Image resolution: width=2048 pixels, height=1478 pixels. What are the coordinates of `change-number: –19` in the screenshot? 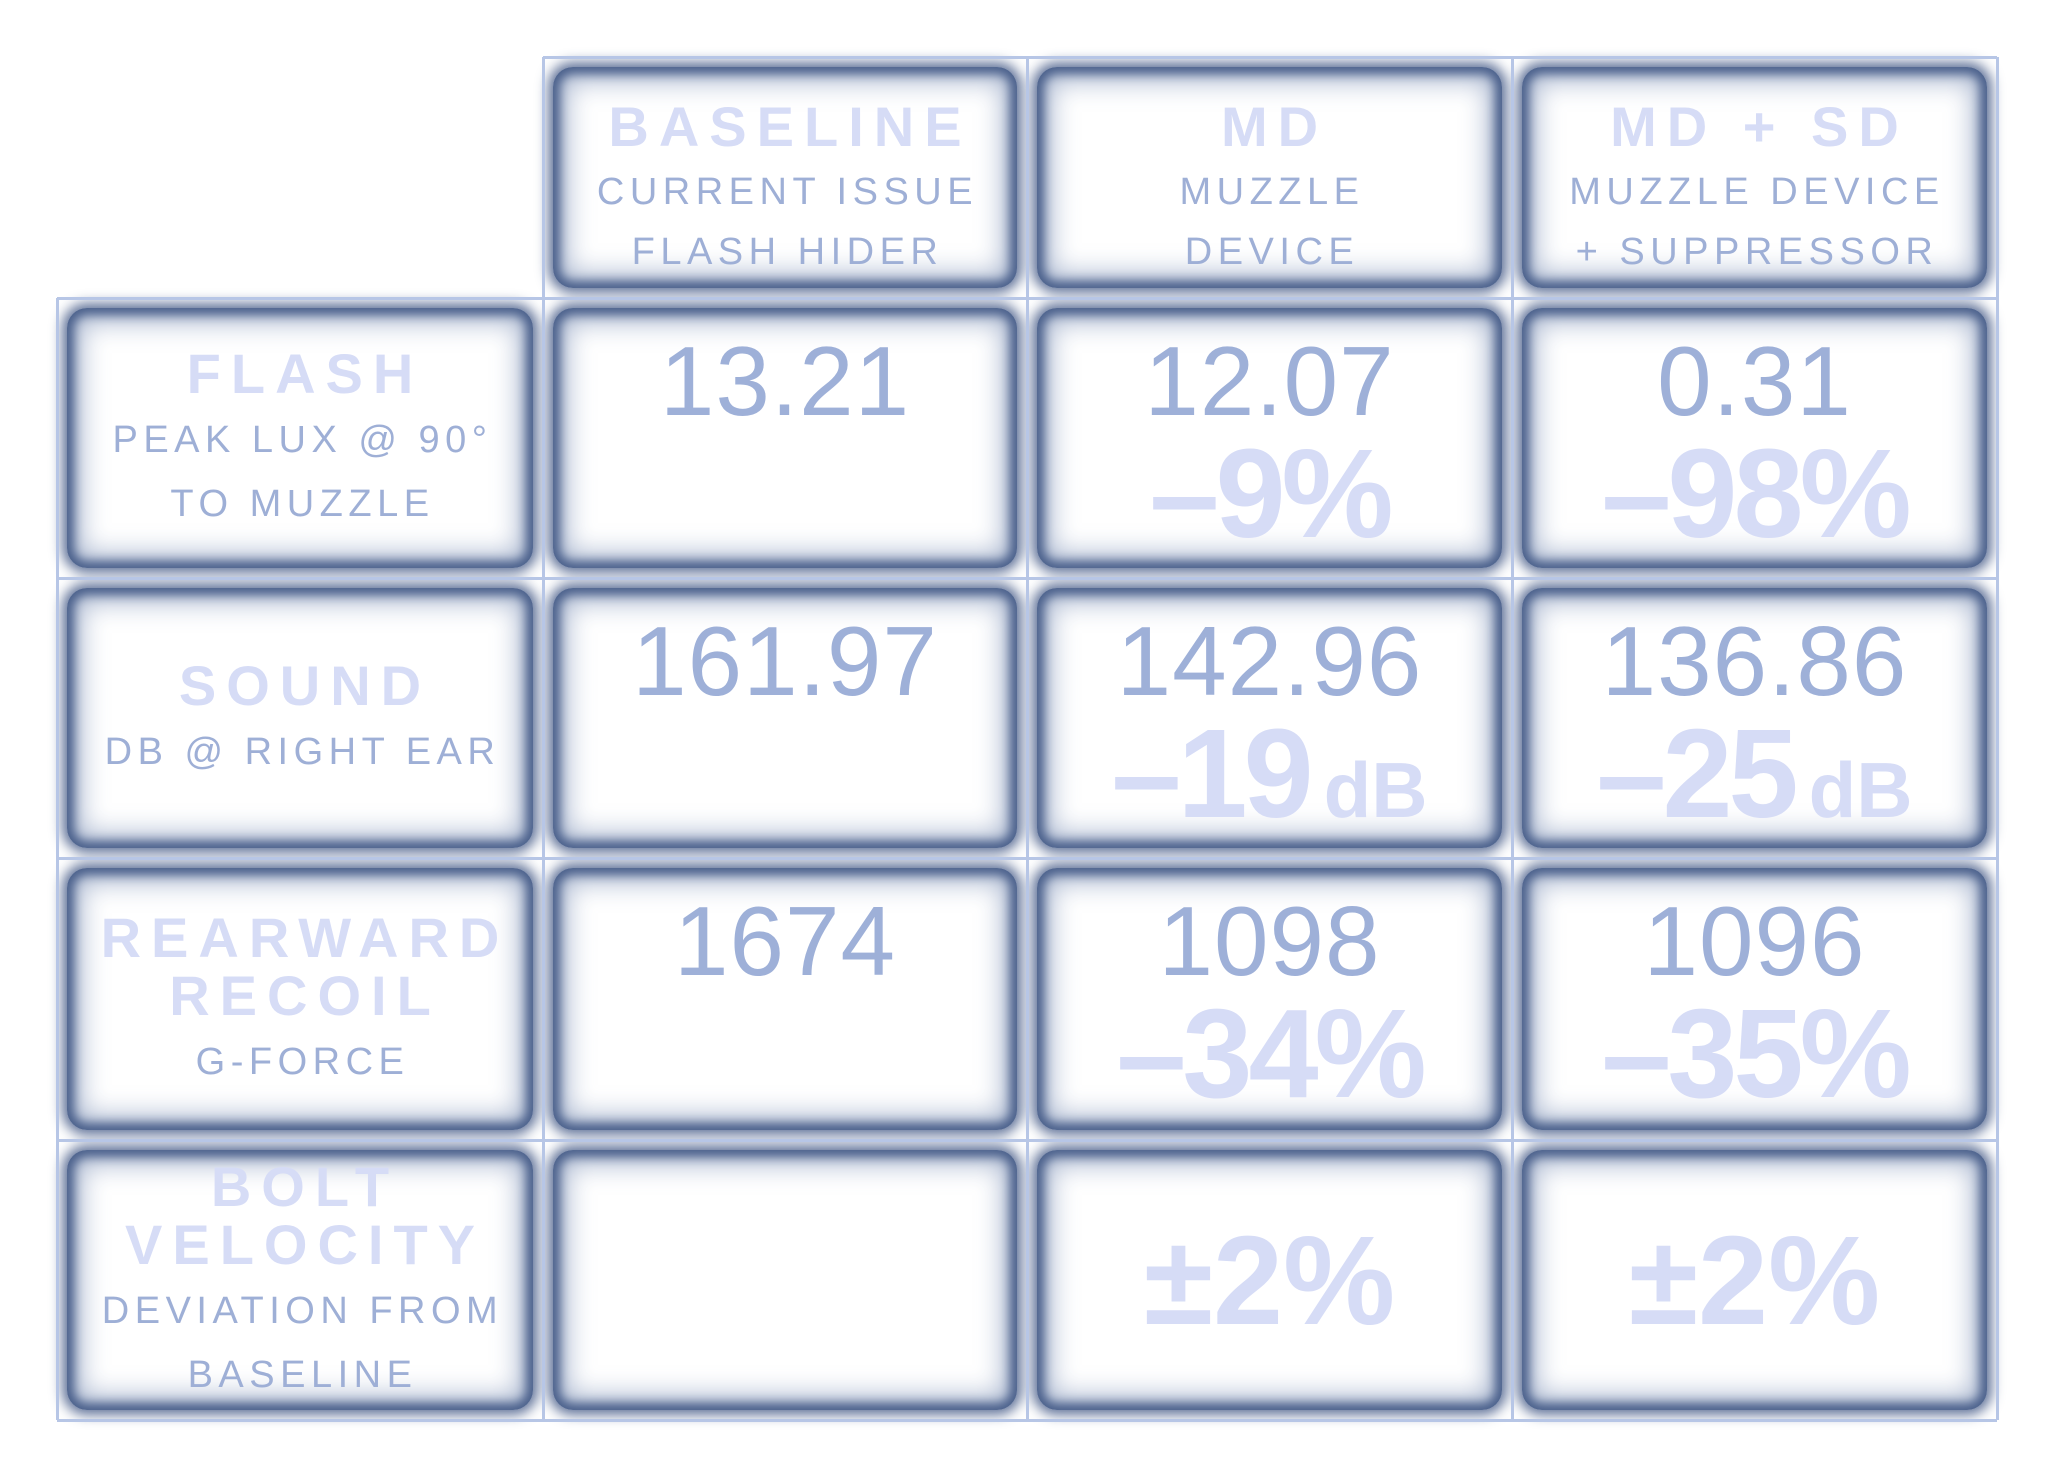 It's located at (1212, 773).